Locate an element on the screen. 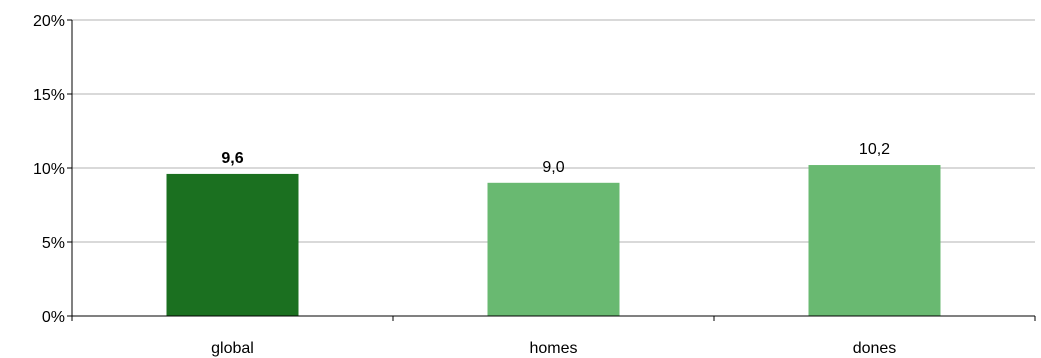 This screenshot has width=1041, height=358. x-category-label: homes is located at coordinates (553, 348).